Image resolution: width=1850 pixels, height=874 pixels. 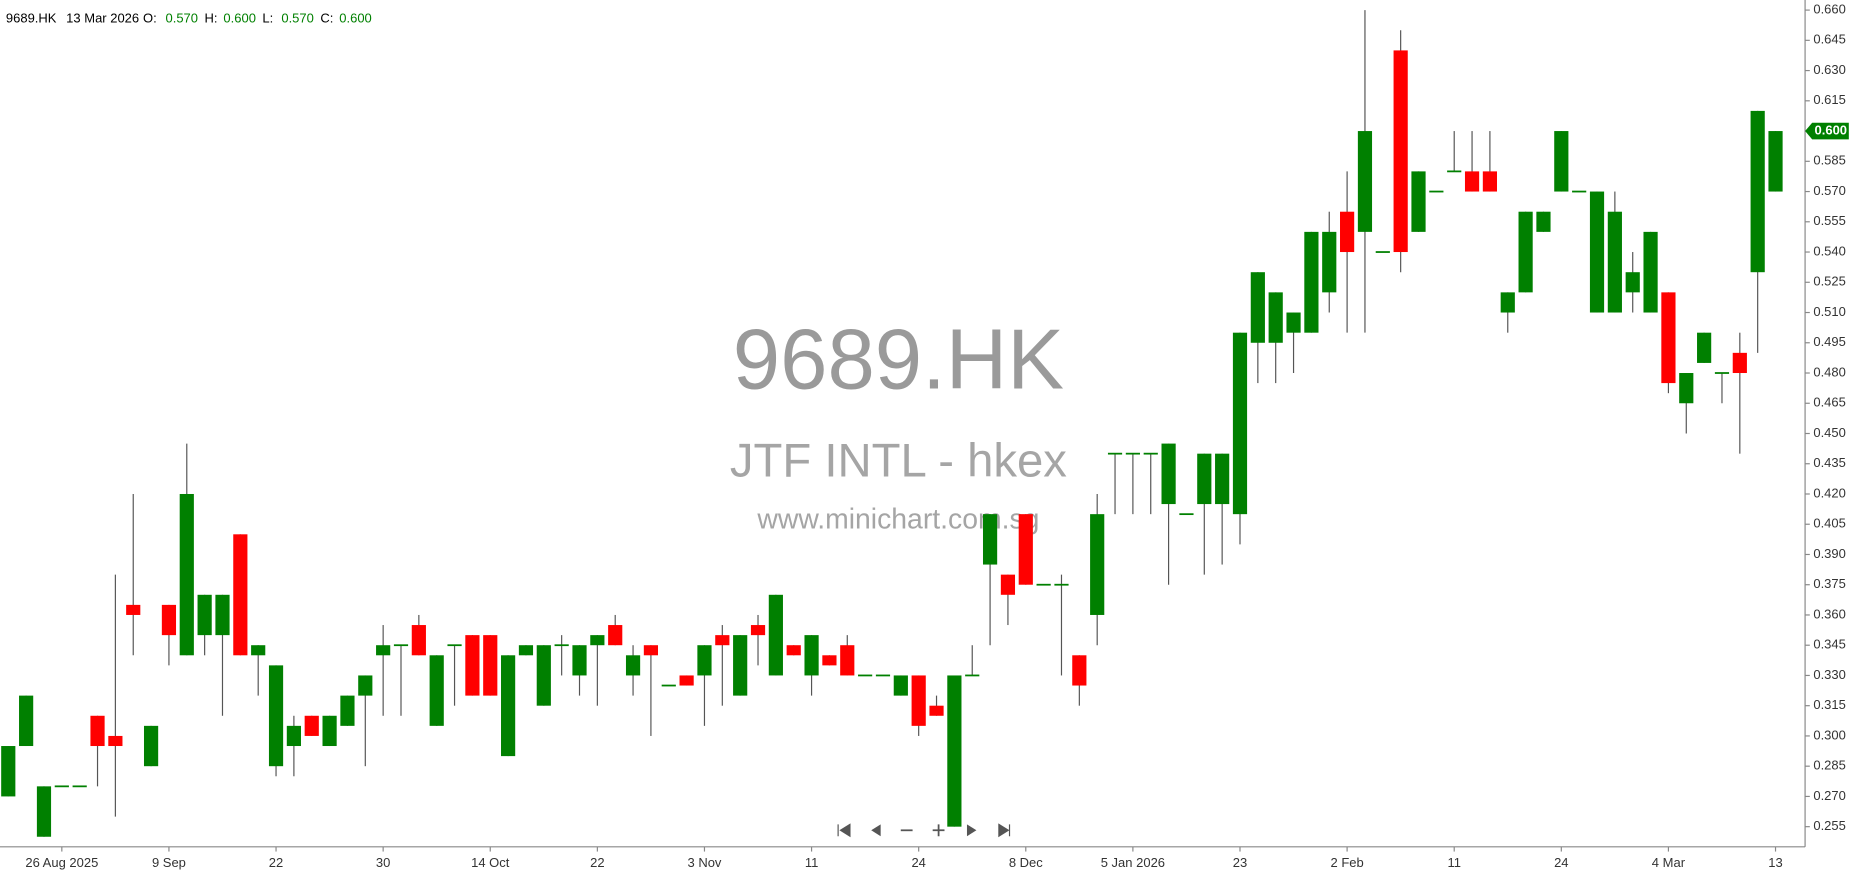 I want to click on x-tick-label: 23, so click(x=1240, y=862).